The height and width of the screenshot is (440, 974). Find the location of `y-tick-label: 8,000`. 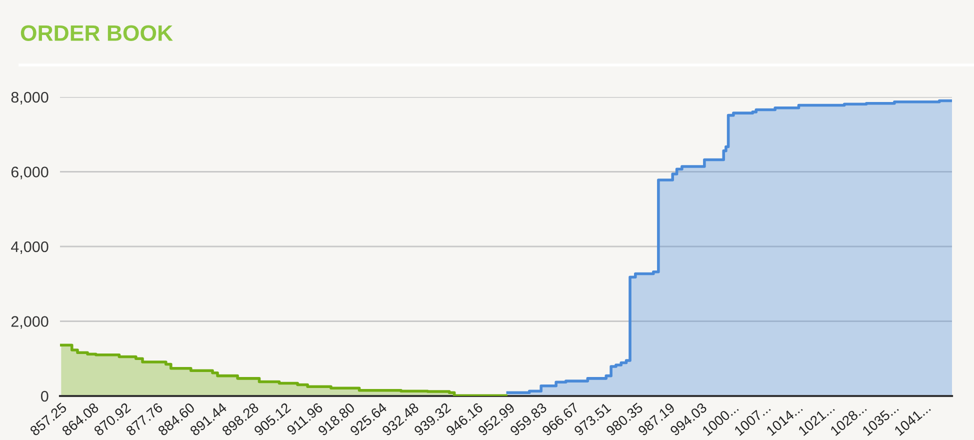

y-tick-label: 8,000 is located at coordinates (29, 98).